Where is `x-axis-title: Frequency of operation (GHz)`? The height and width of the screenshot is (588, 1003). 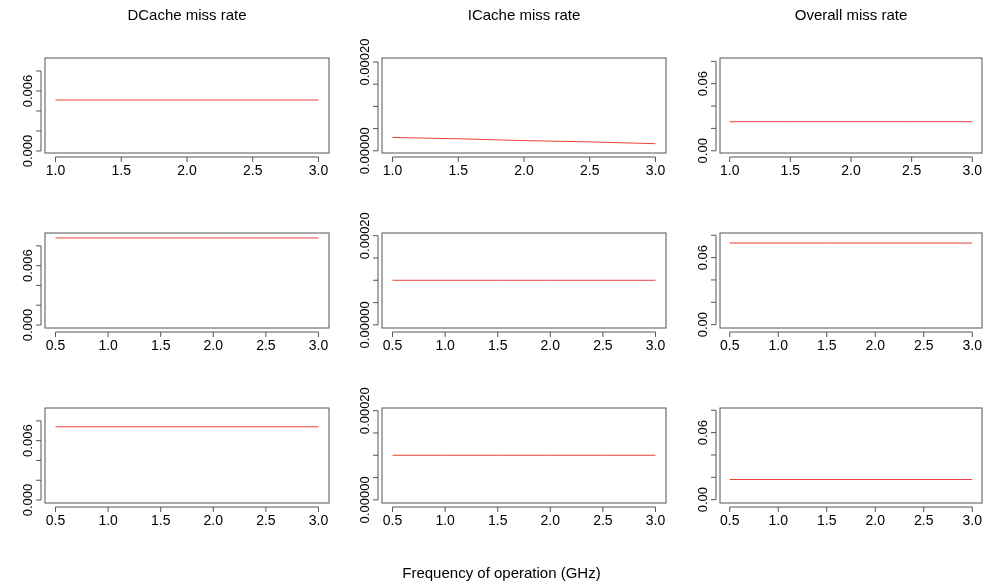
x-axis-title: Frequency of operation (GHz) is located at coordinates (501, 572).